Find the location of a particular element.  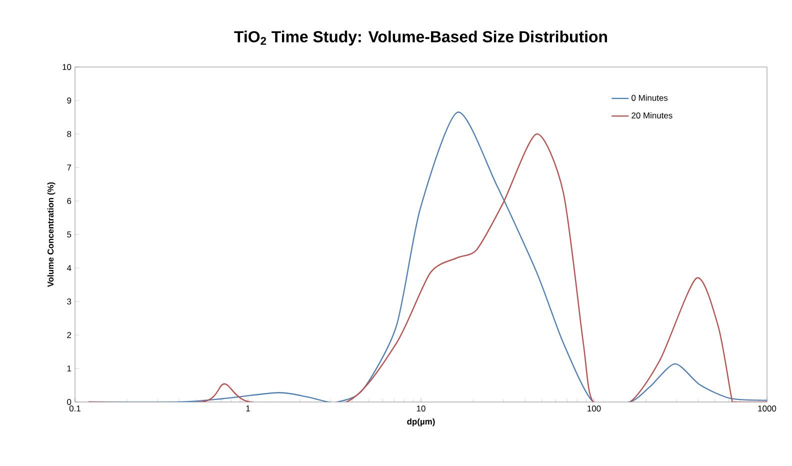

y-tick-label: 7 is located at coordinates (69, 167).